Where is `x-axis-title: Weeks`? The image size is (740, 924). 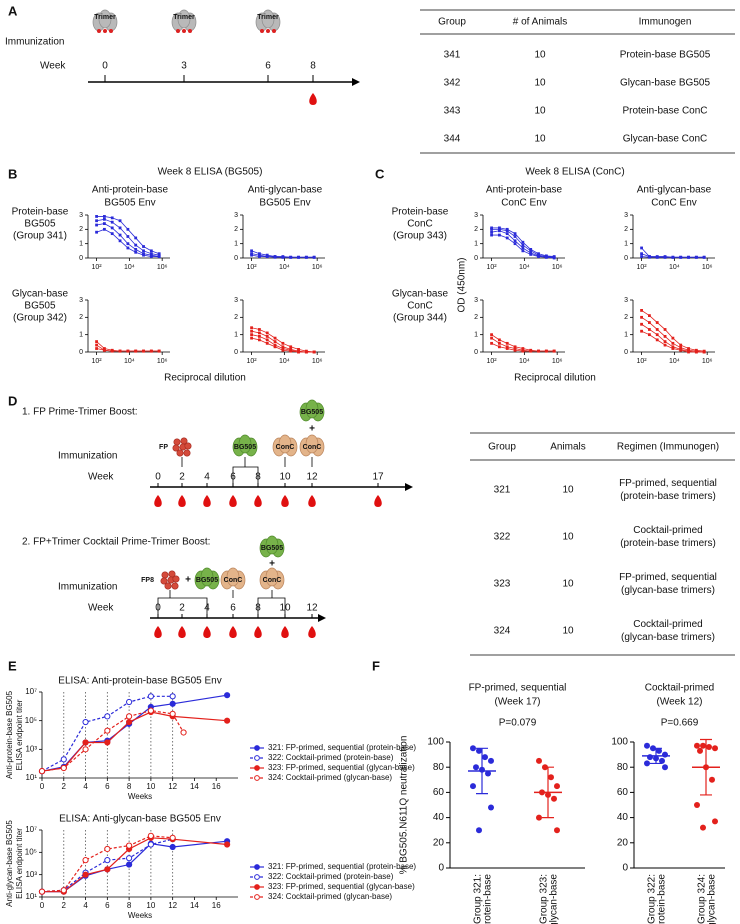
x-axis-title: Weeks is located at coordinates (140, 915).